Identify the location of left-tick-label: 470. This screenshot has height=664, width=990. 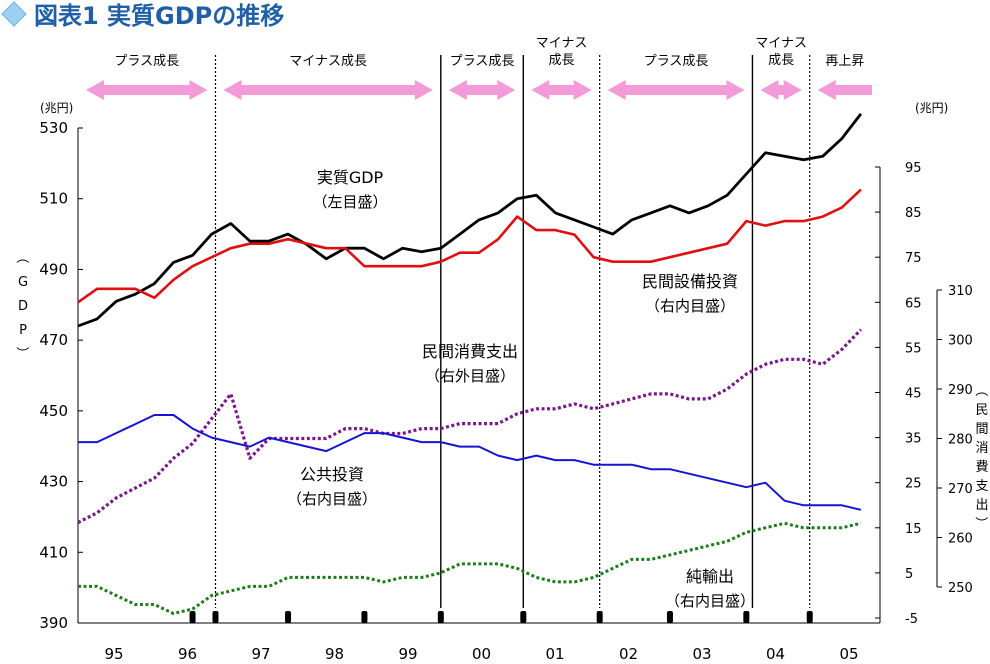
(53, 340).